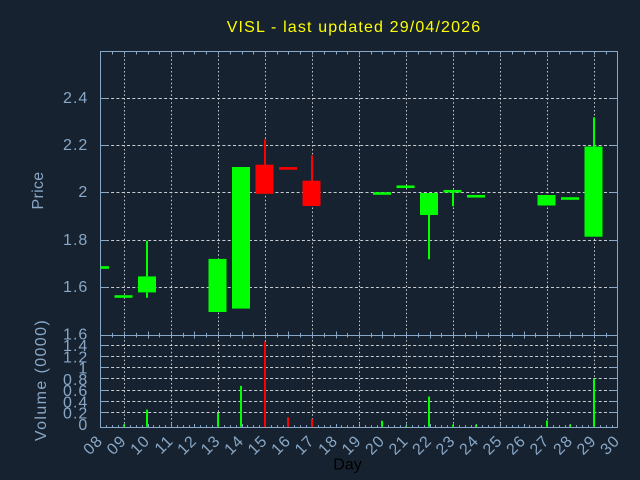 The height and width of the screenshot is (480, 640). Describe the element at coordinates (75, 414) in the screenshot. I see `svg-text: 0.2` at that location.